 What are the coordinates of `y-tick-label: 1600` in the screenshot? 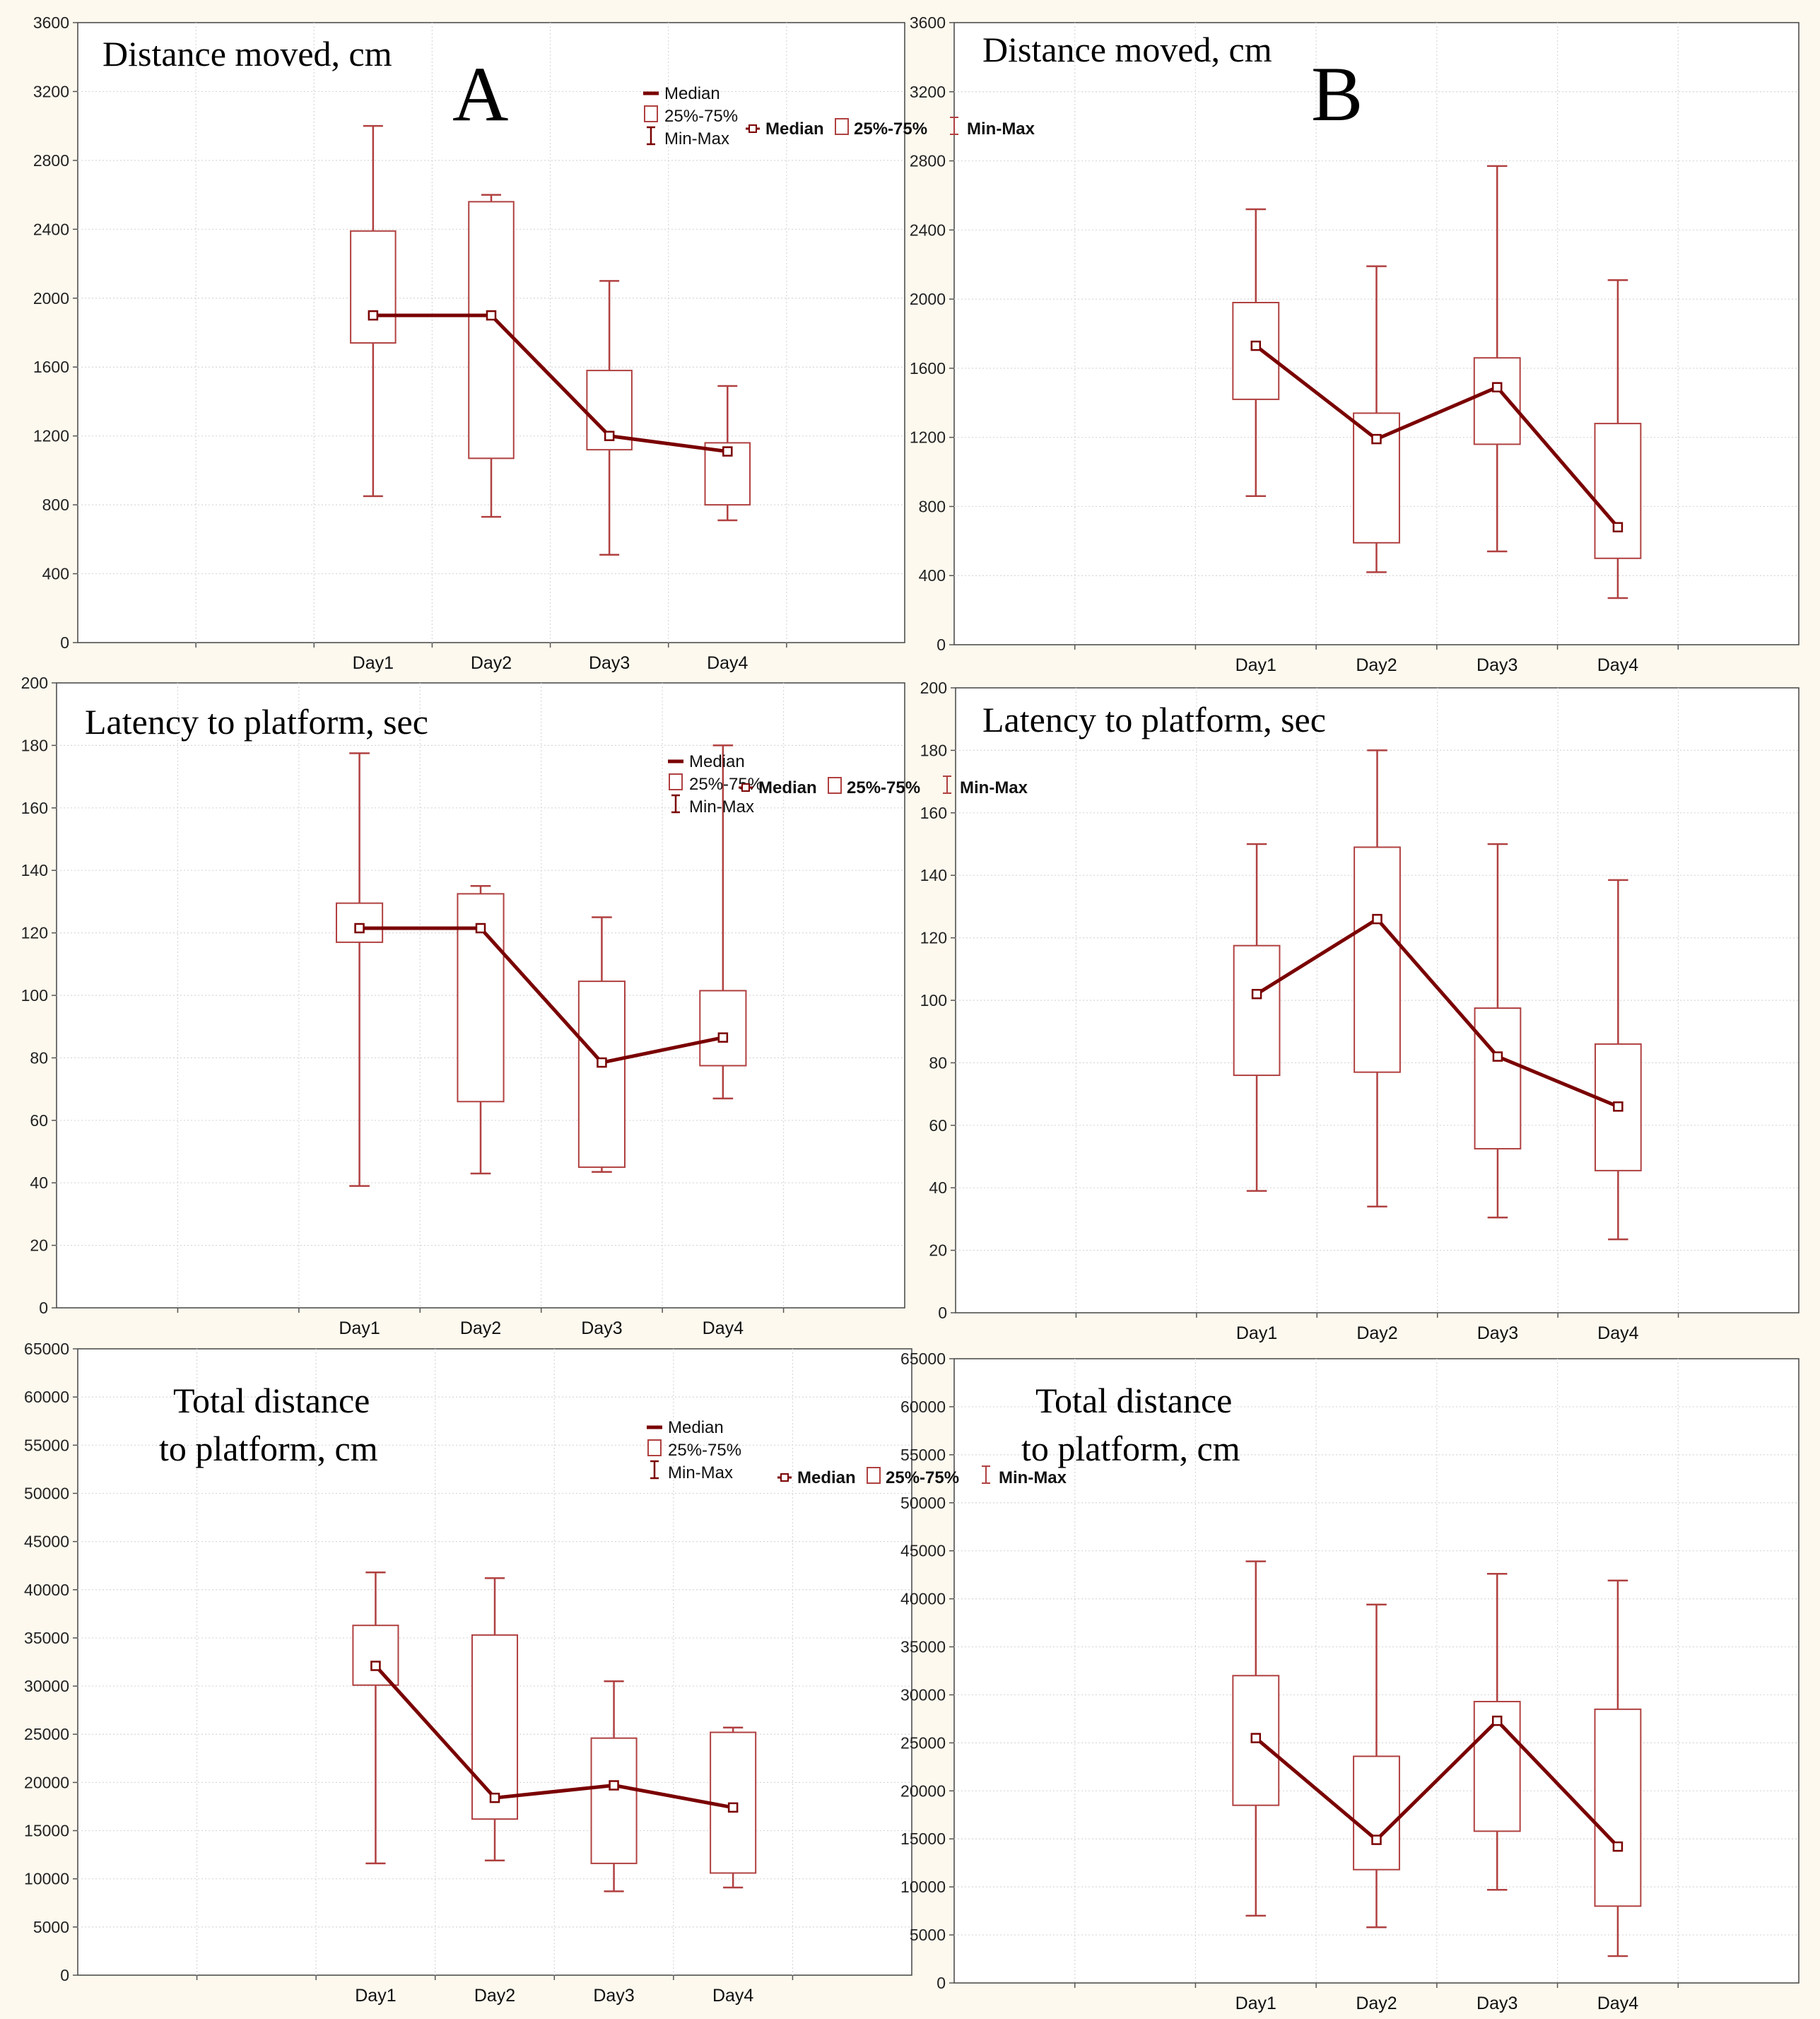 It's located at (928, 369).